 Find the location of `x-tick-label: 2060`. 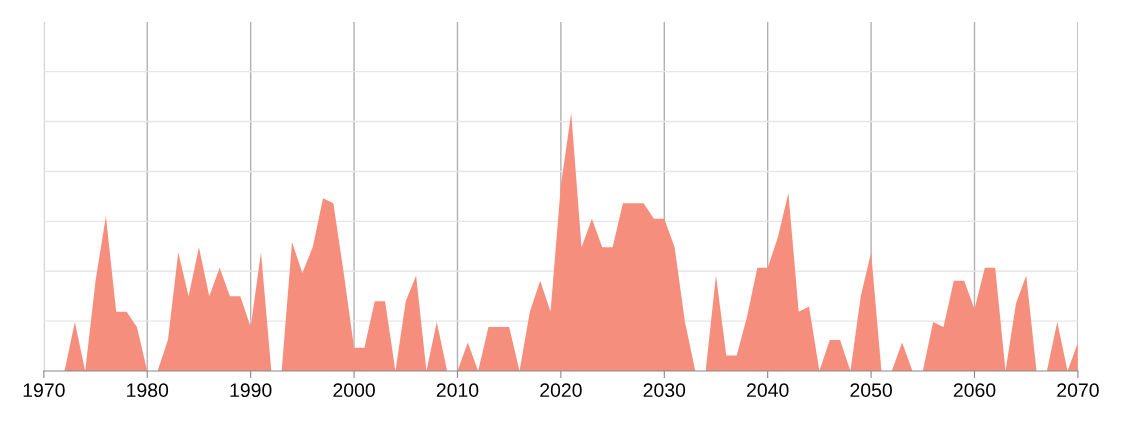

x-tick-label: 2060 is located at coordinates (974, 390).